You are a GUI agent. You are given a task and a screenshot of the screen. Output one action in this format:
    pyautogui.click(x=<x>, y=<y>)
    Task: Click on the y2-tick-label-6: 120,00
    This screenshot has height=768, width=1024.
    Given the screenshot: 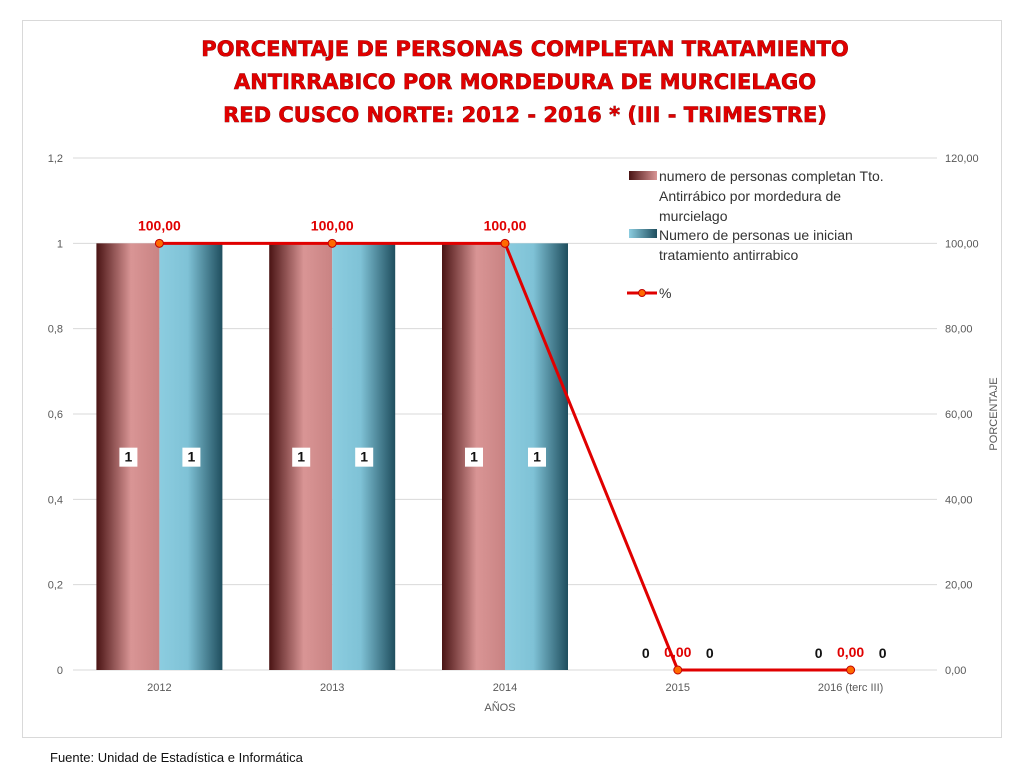 What is the action you would take?
    pyautogui.click(x=962, y=159)
    